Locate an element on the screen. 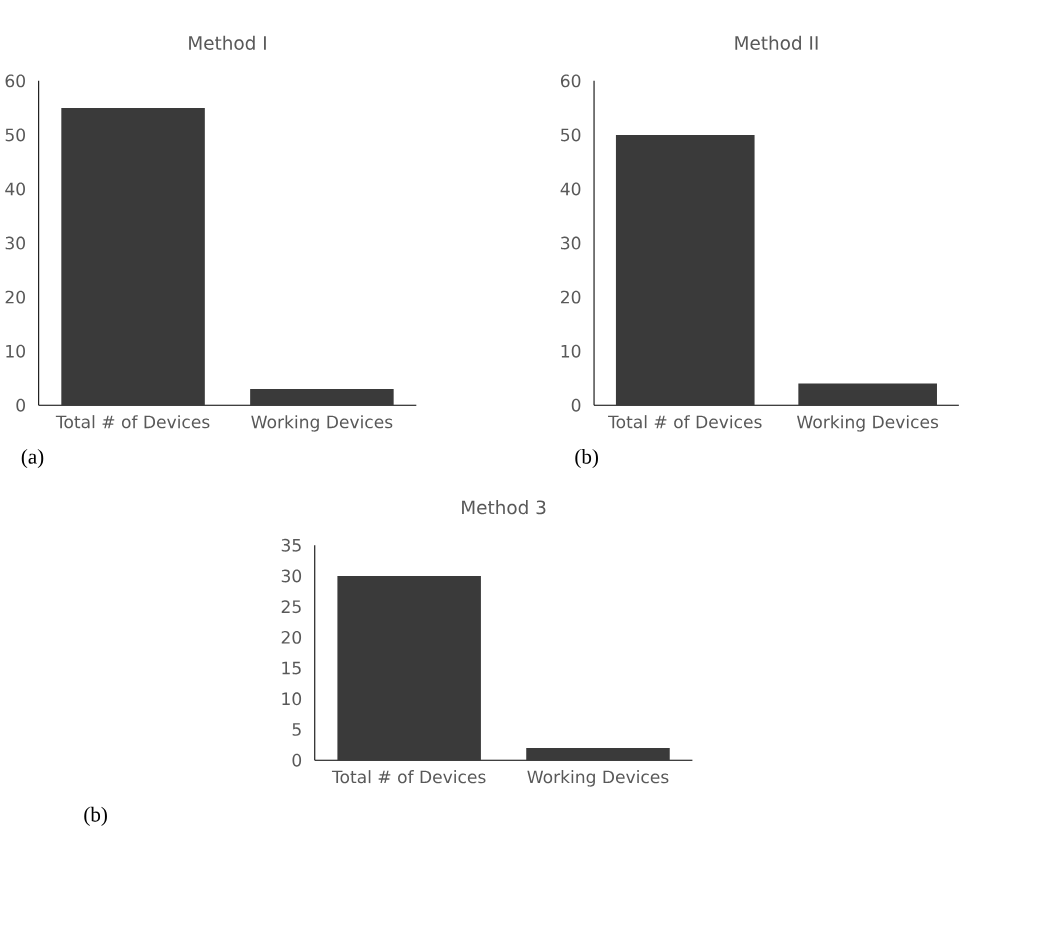 Image resolution: width=1055 pixels, height=935 pixels. y-tick-label: 15 is located at coordinates (291, 668).